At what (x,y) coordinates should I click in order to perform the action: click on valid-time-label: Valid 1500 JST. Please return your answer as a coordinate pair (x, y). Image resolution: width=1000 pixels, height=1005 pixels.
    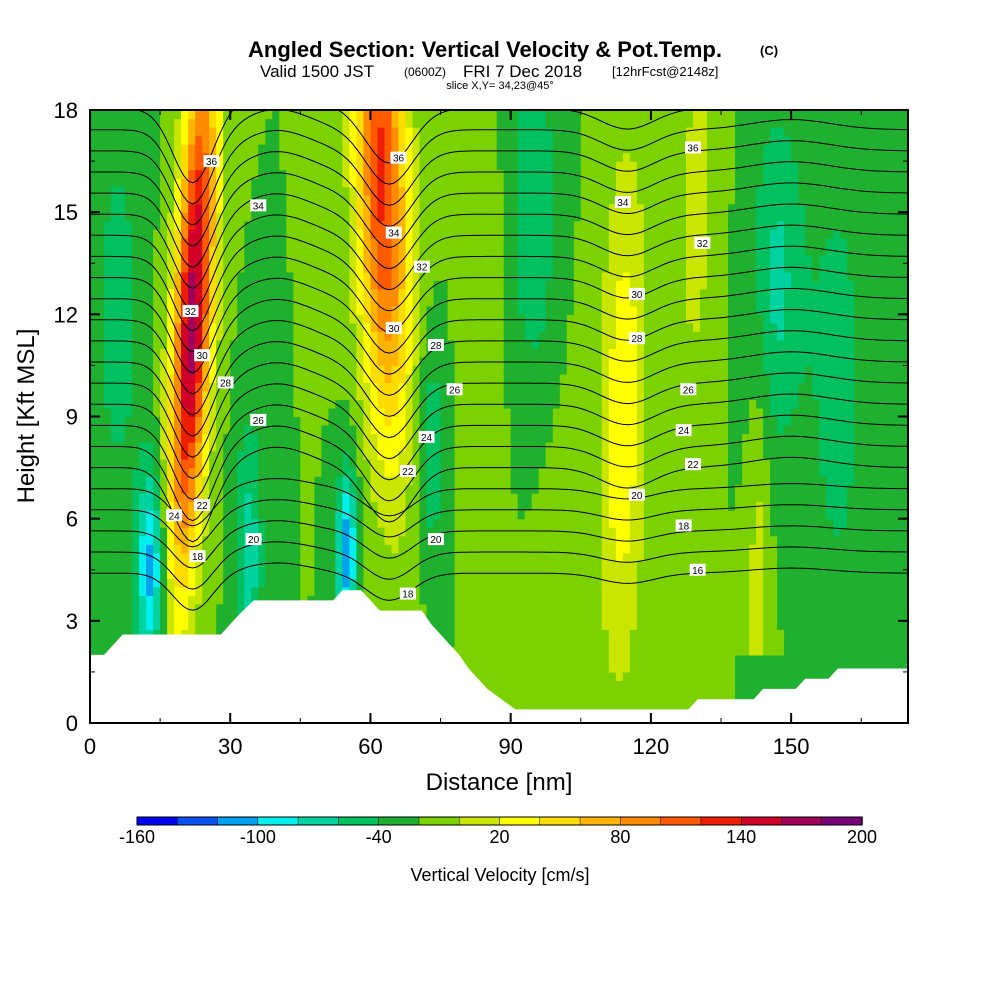
    Looking at the image, I should click on (317, 71).